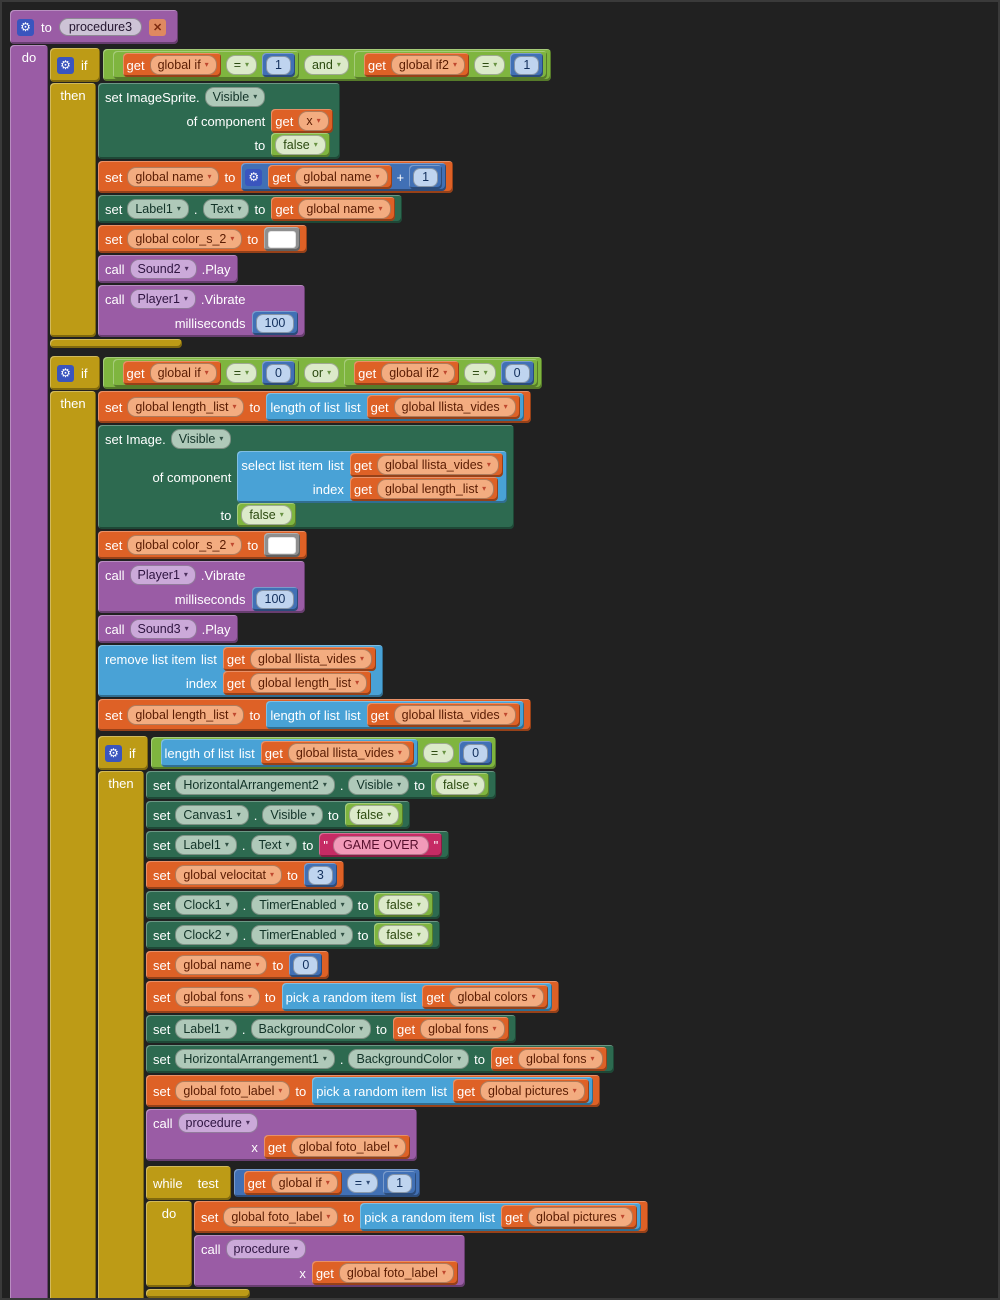  Describe the element at coordinates (302, 935) in the screenshot. I see `dropdown-field: TimerEnabled ▾` at that location.